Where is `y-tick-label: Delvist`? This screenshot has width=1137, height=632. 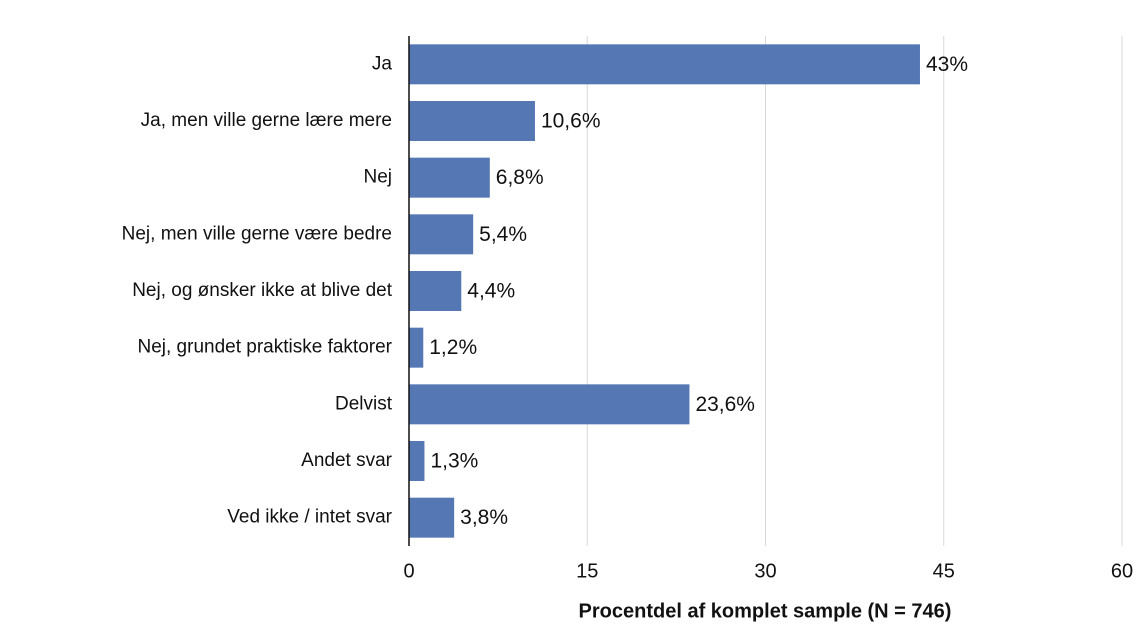
y-tick-label: Delvist is located at coordinates (364, 403).